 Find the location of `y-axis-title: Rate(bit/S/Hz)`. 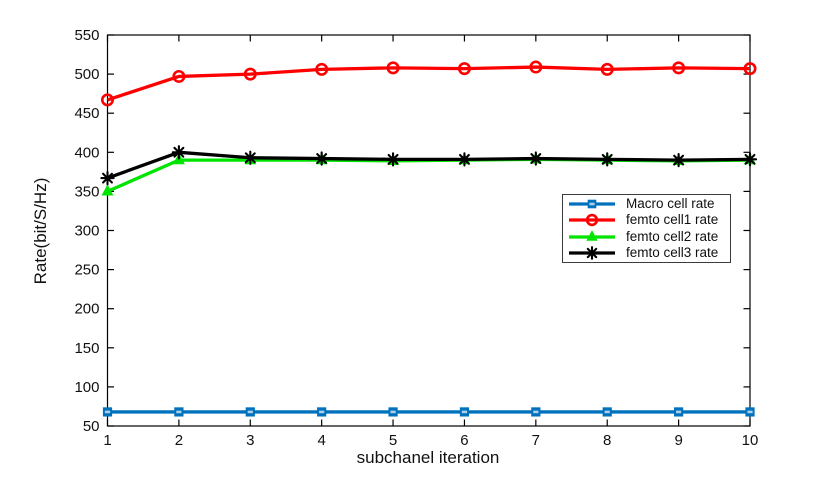

y-axis-title: Rate(bit/S/Hz) is located at coordinates (40, 231).